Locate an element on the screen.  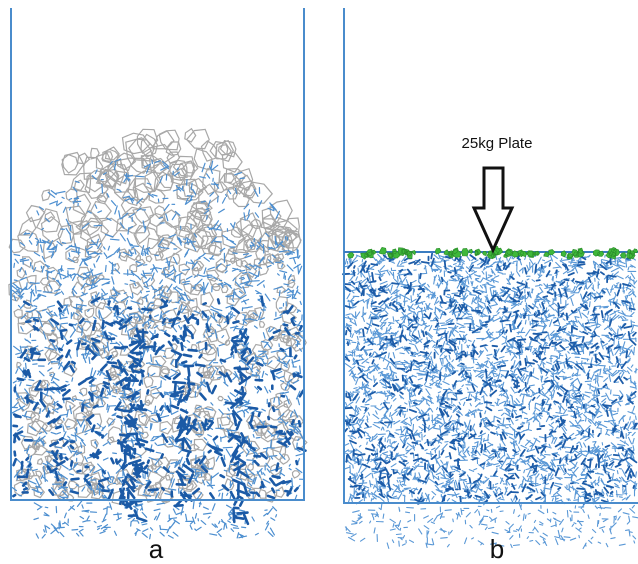
arrow is located at coordinates (493, 210).